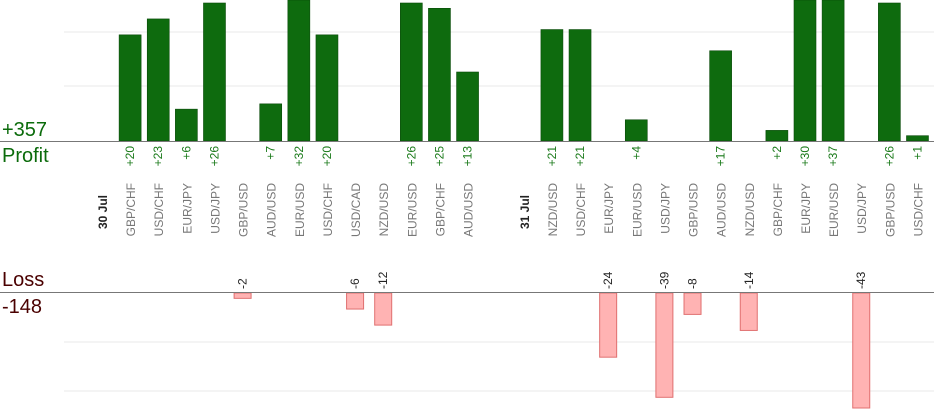 This screenshot has width=934, height=420. What do you see at coordinates (22, 307) in the screenshot?
I see `loss-total: -148` at bounding box center [22, 307].